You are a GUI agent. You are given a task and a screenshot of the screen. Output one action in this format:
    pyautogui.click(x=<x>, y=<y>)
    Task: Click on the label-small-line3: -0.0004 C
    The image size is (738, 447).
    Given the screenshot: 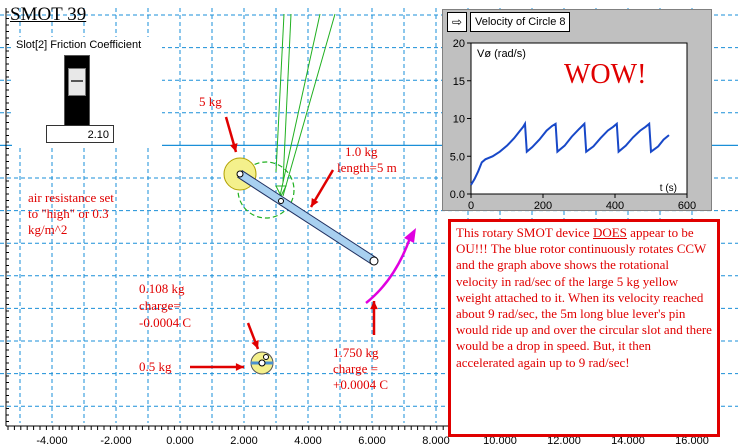 What is the action you would take?
    pyautogui.click(x=165, y=322)
    